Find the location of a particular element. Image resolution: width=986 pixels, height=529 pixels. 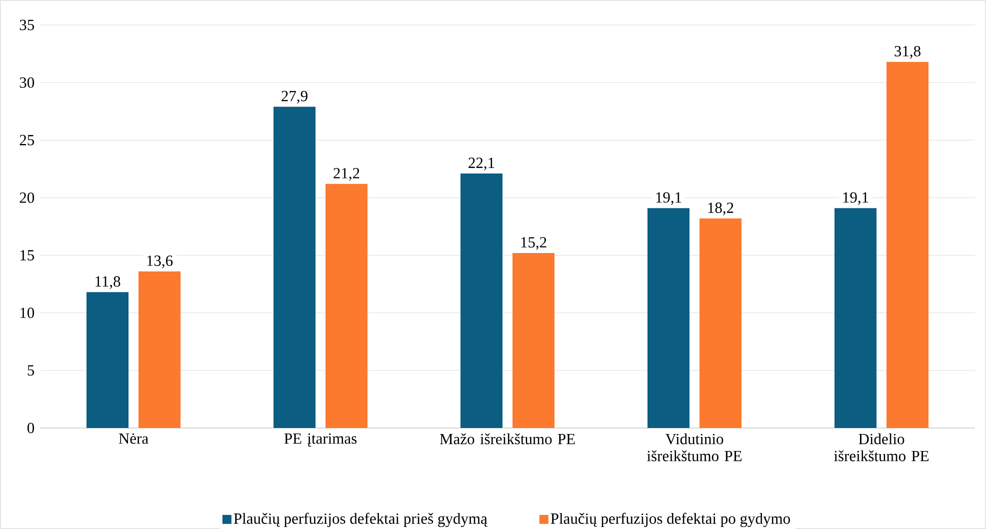

y-tick-label: 30 is located at coordinates (27, 82).